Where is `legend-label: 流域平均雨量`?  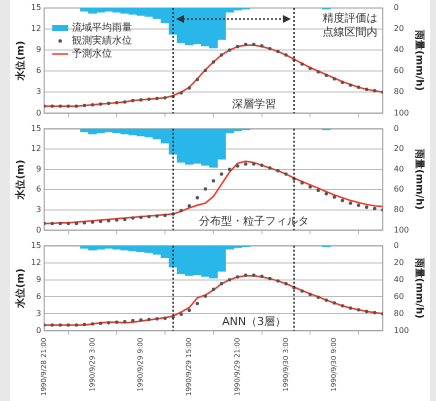 legend-label: 流域平均雨量 is located at coordinates (102, 28).